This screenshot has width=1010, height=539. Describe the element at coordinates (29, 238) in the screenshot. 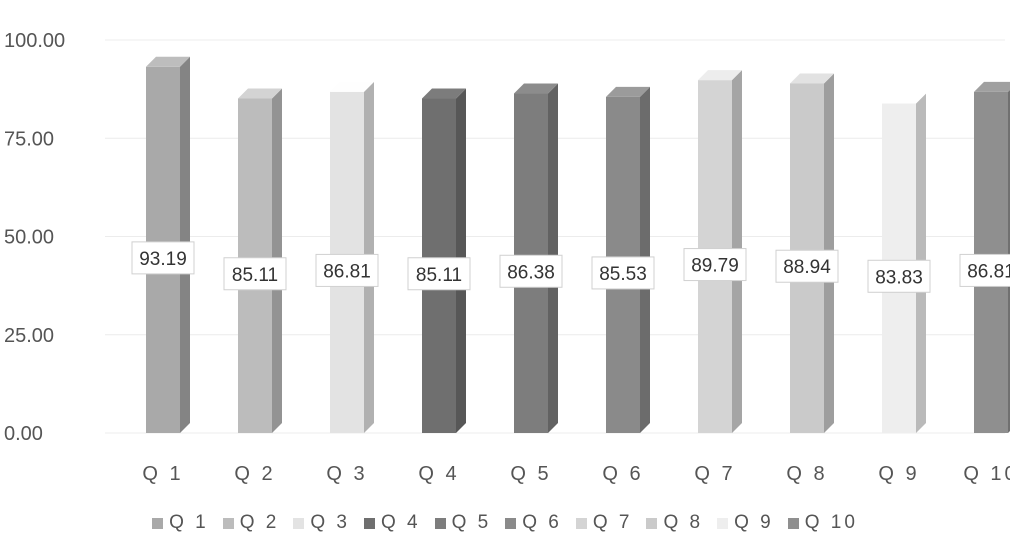

I see `y-tick-label: 50.00` at that location.